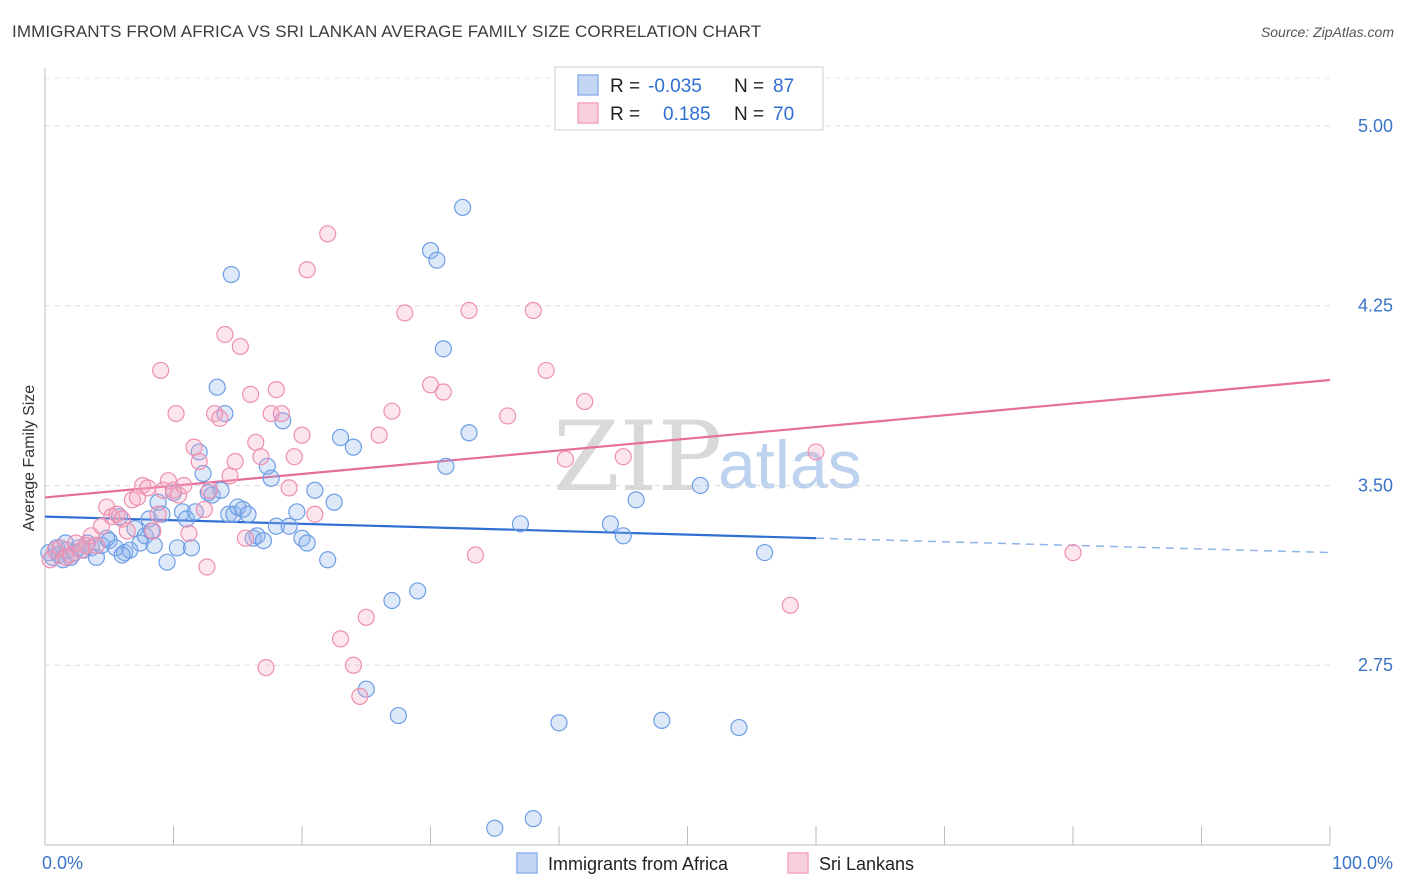 The height and width of the screenshot is (892, 1406). What do you see at coordinates (1375, 665) in the screenshot?
I see `y-tick-label: 2.75` at bounding box center [1375, 665].